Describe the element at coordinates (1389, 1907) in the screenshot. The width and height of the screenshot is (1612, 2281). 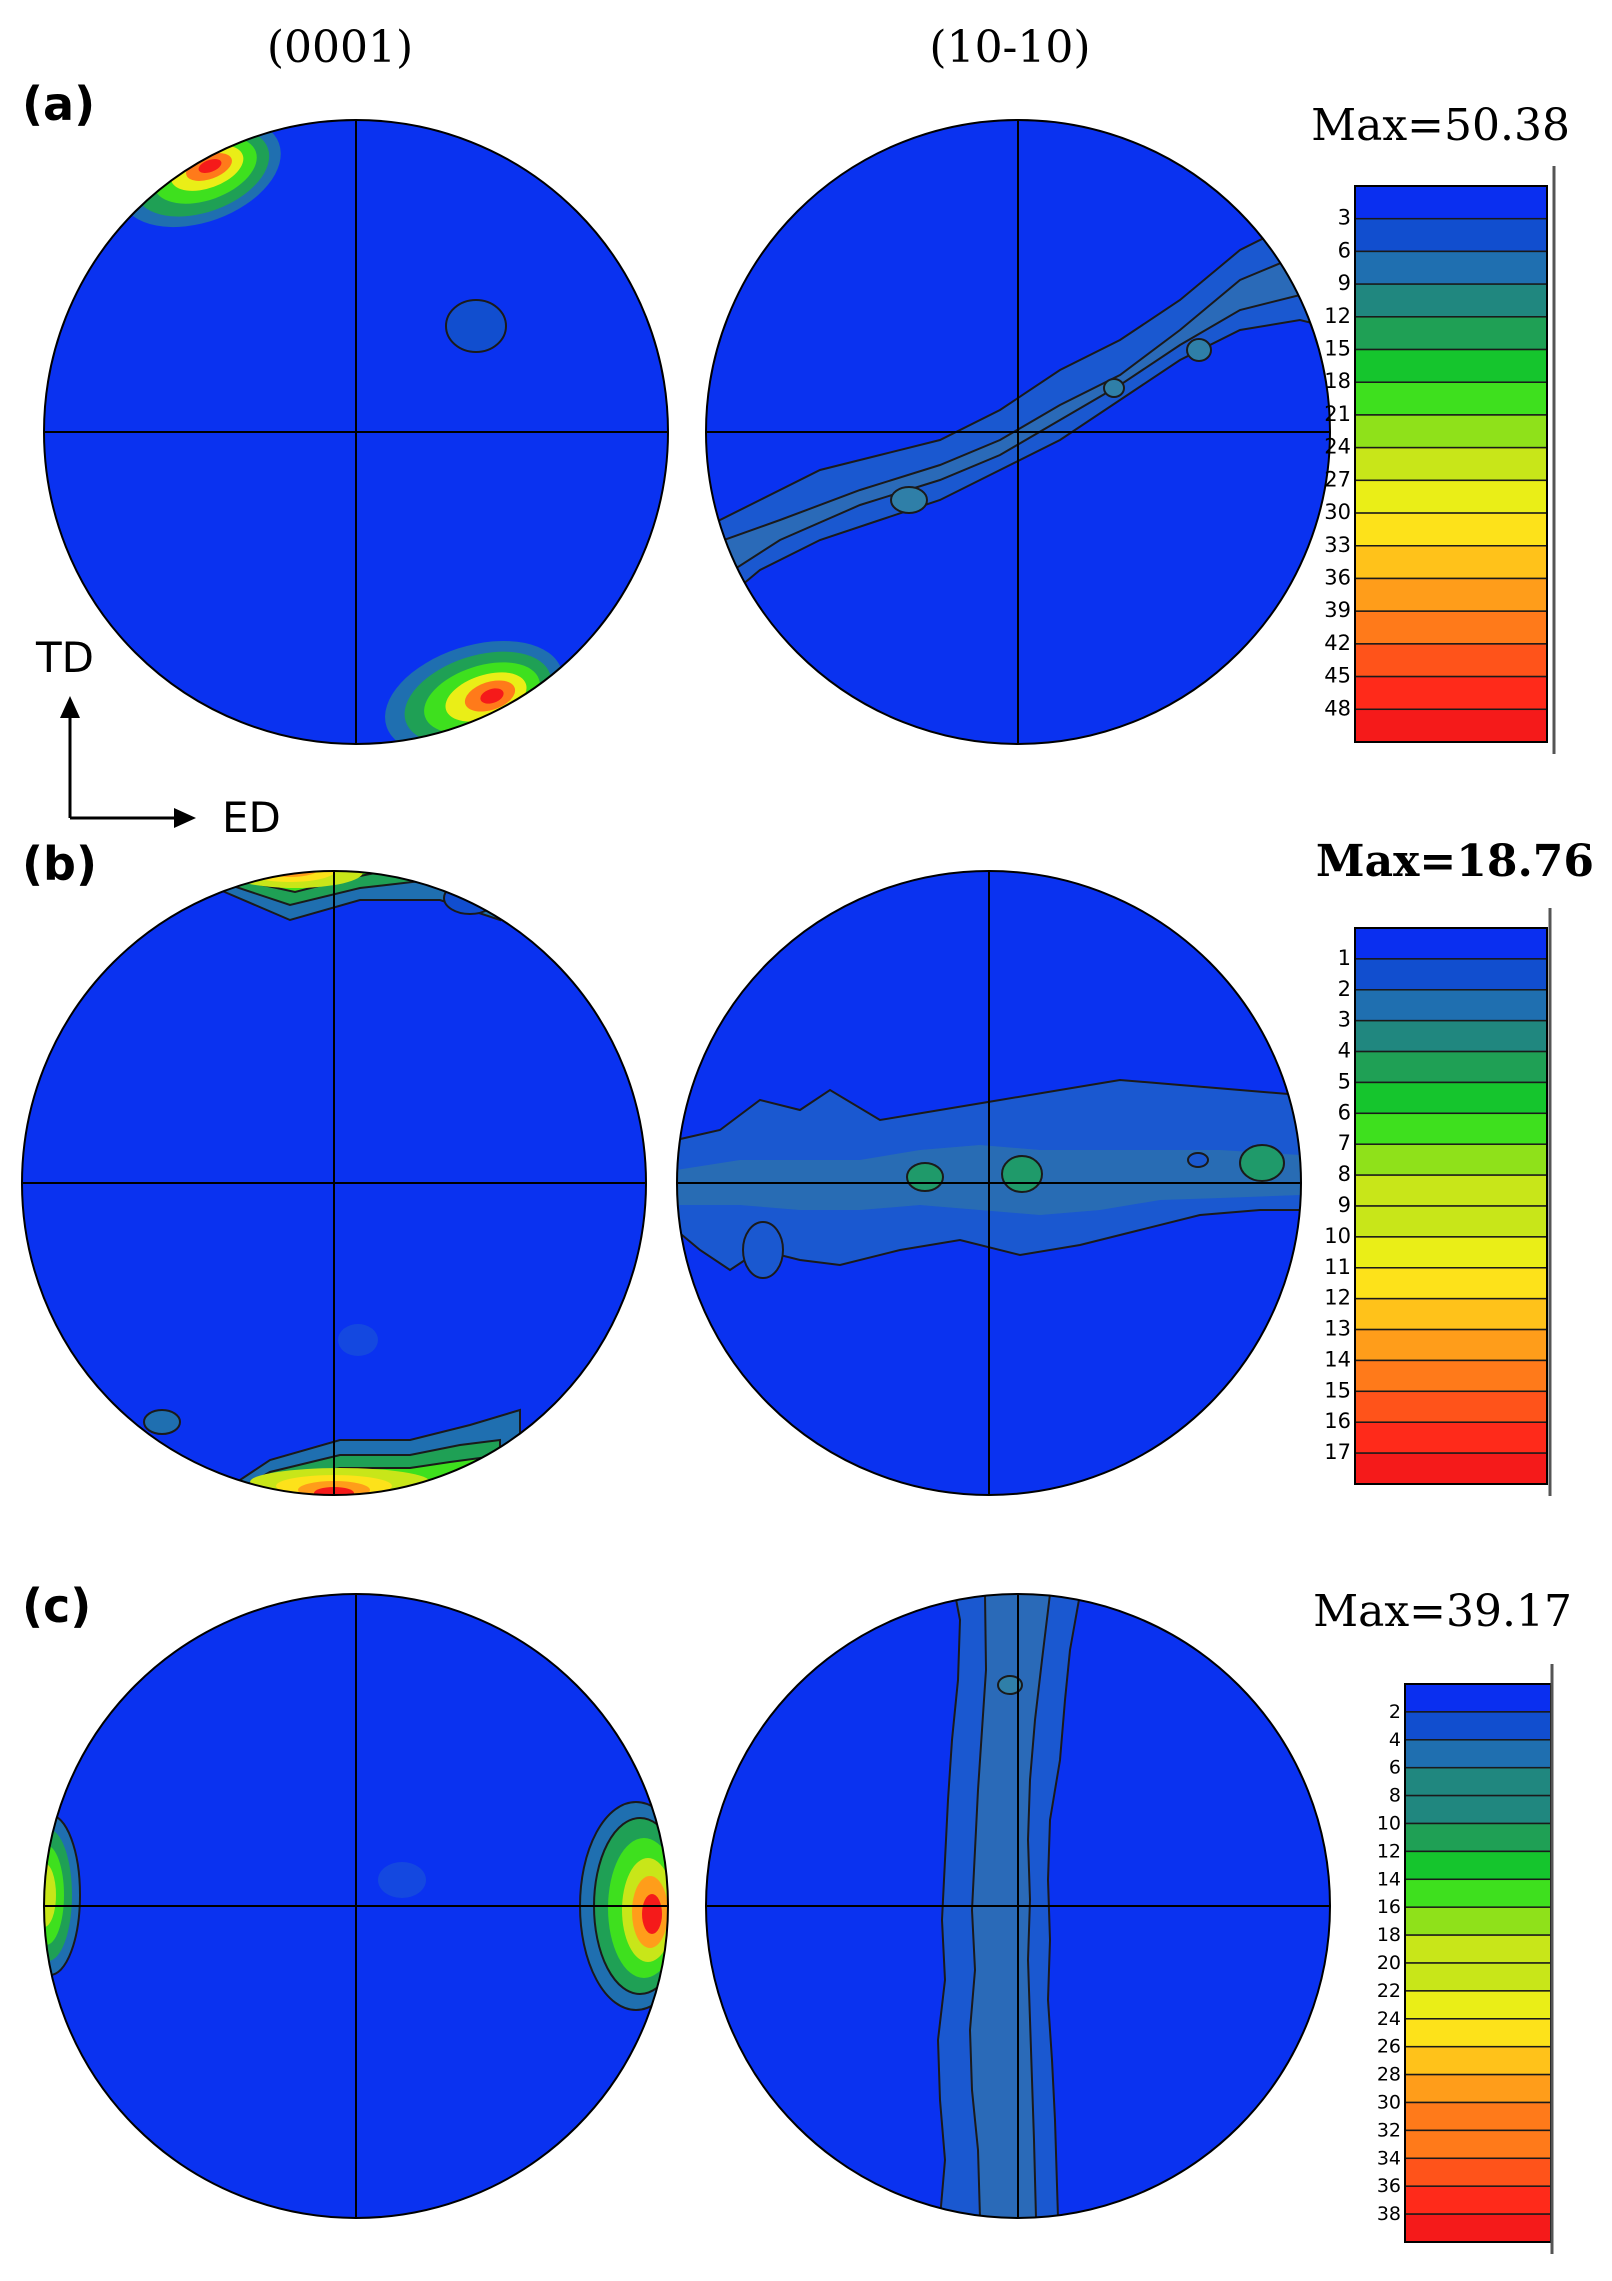
I see `legend-c-tick-label: 16` at that location.